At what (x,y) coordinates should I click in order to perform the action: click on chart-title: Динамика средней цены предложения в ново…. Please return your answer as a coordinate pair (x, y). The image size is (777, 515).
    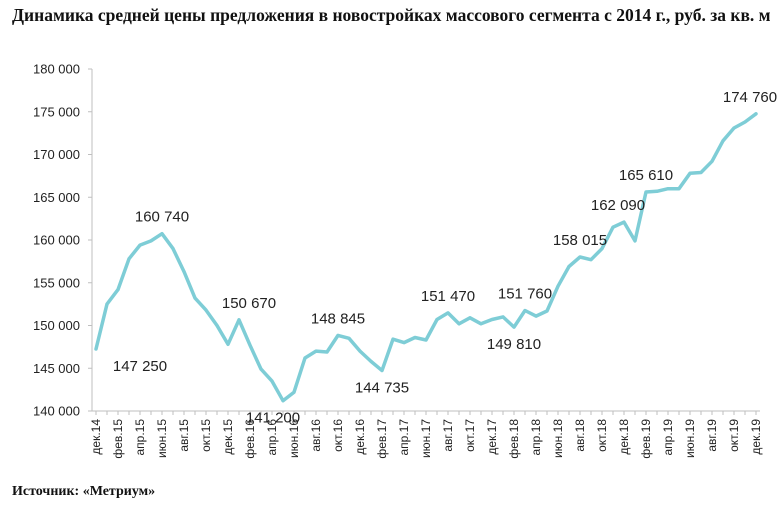
    Looking at the image, I should click on (391, 15).